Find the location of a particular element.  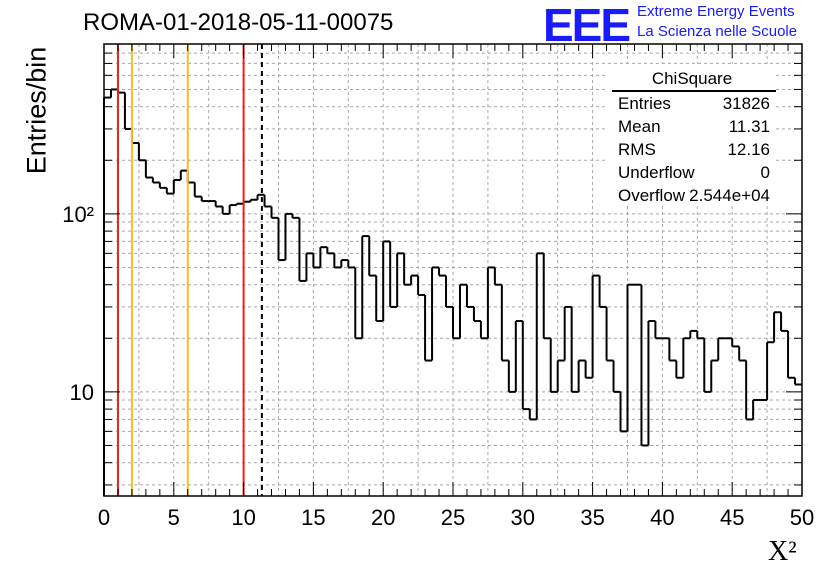

y-tick-label: 10 is located at coordinates (82, 392).